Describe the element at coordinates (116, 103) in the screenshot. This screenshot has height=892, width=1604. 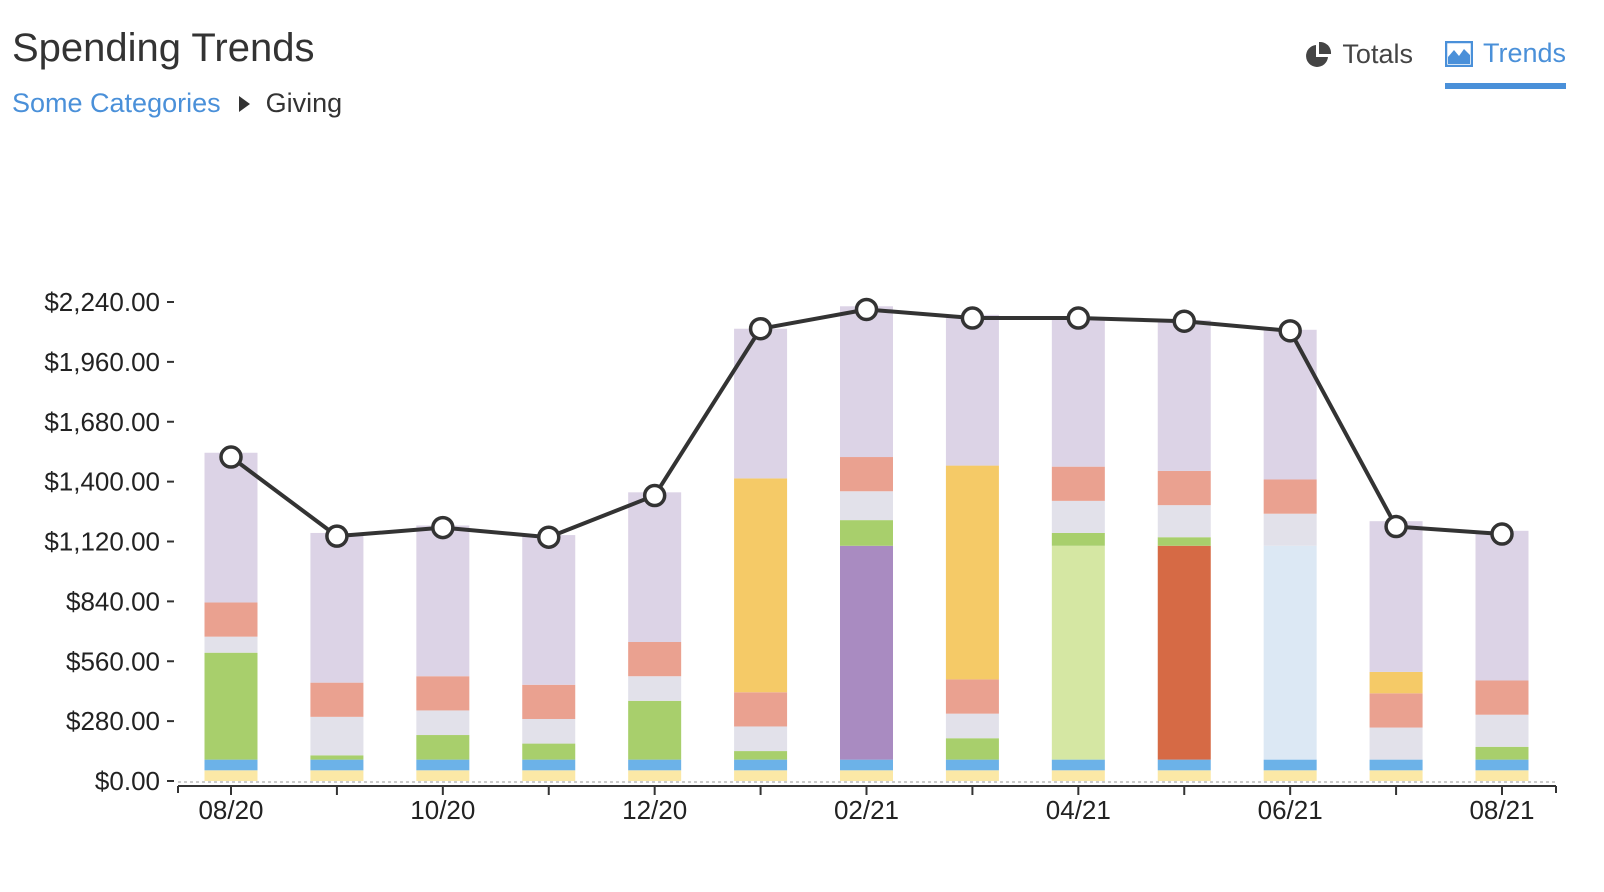
I see `breadcrumb-link-parent: Some Categories` at that location.